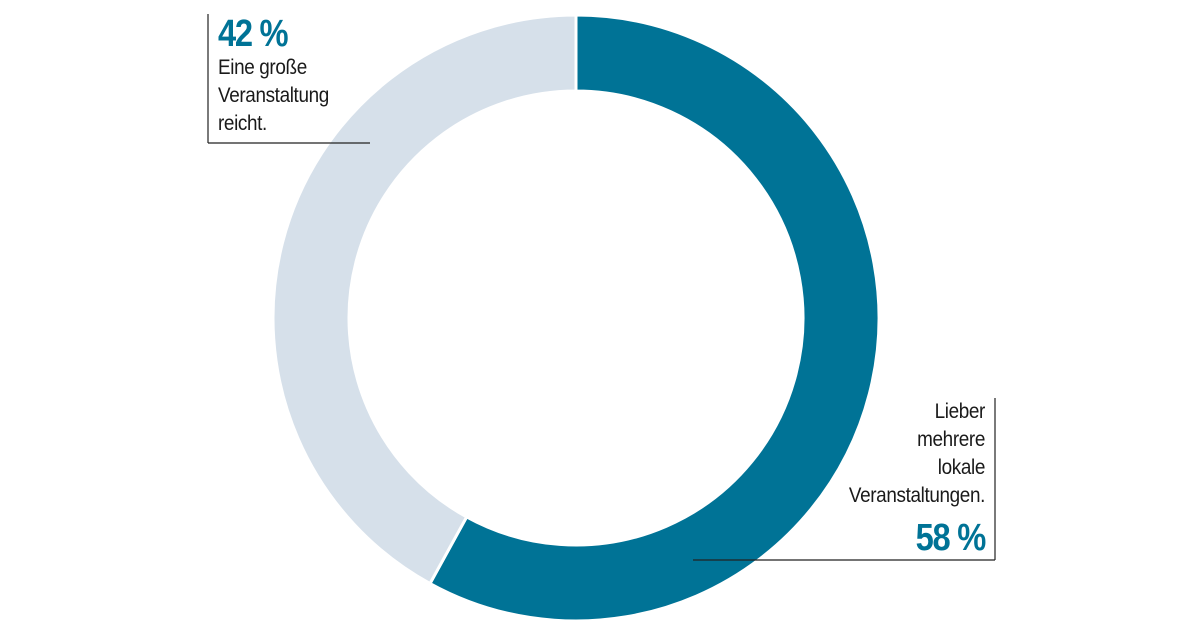 This screenshot has width=1200, height=630. What do you see at coordinates (951, 538) in the screenshot?
I see `value-label-58: 58 %` at bounding box center [951, 538].